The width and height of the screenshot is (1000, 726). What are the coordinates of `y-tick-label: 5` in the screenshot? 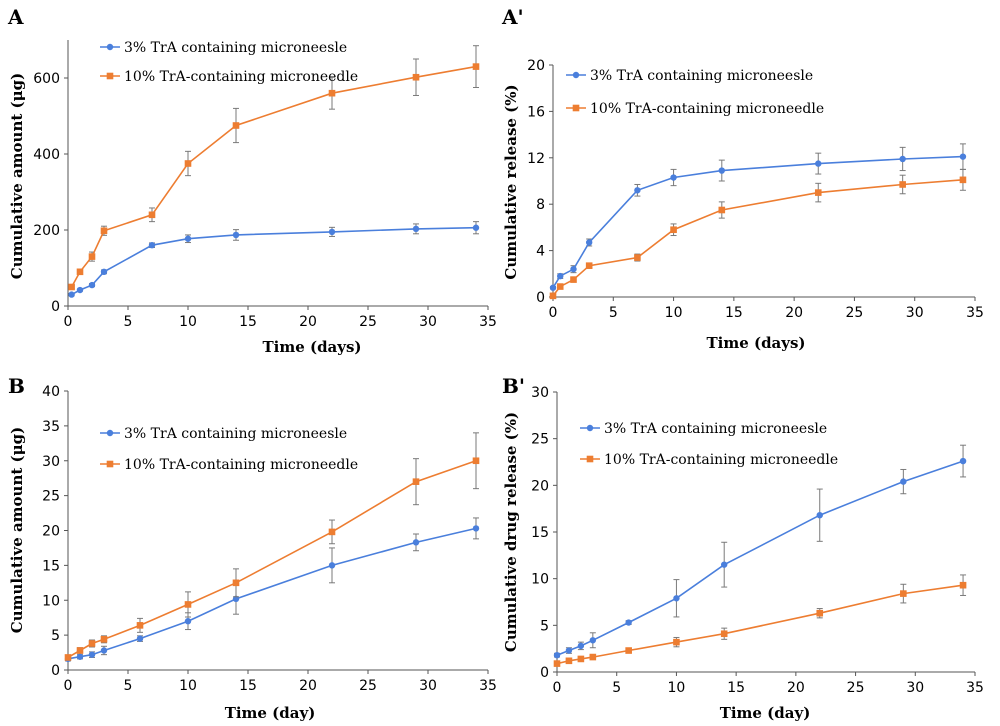 It's located at (55, 636).